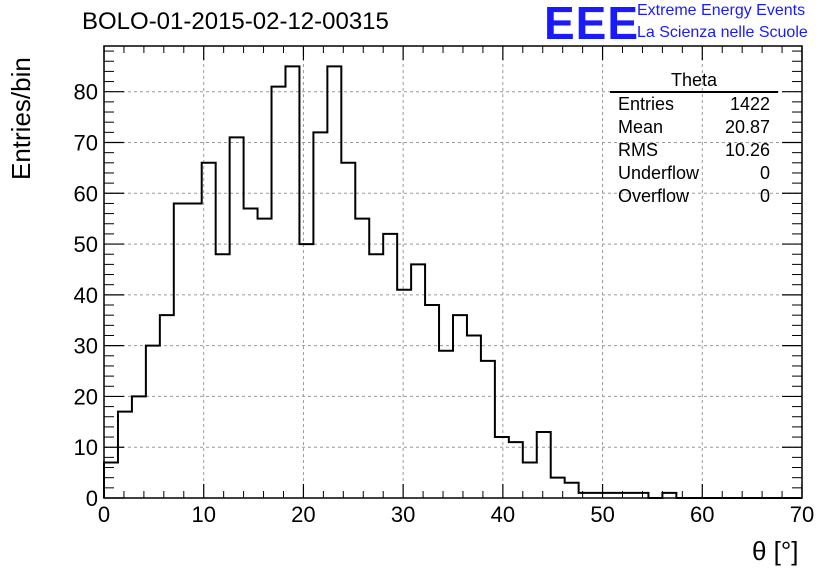 The image size is (836, 572). Describe the element at coordinates (659, 173) in the screenshot. I see `stat-label: Underflow` at that location.